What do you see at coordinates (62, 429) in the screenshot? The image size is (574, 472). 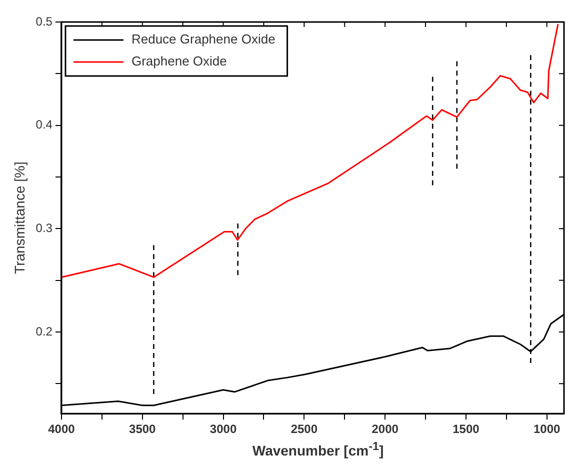 I see `x-tick-label: 4000` at bounding box center [62, 429].